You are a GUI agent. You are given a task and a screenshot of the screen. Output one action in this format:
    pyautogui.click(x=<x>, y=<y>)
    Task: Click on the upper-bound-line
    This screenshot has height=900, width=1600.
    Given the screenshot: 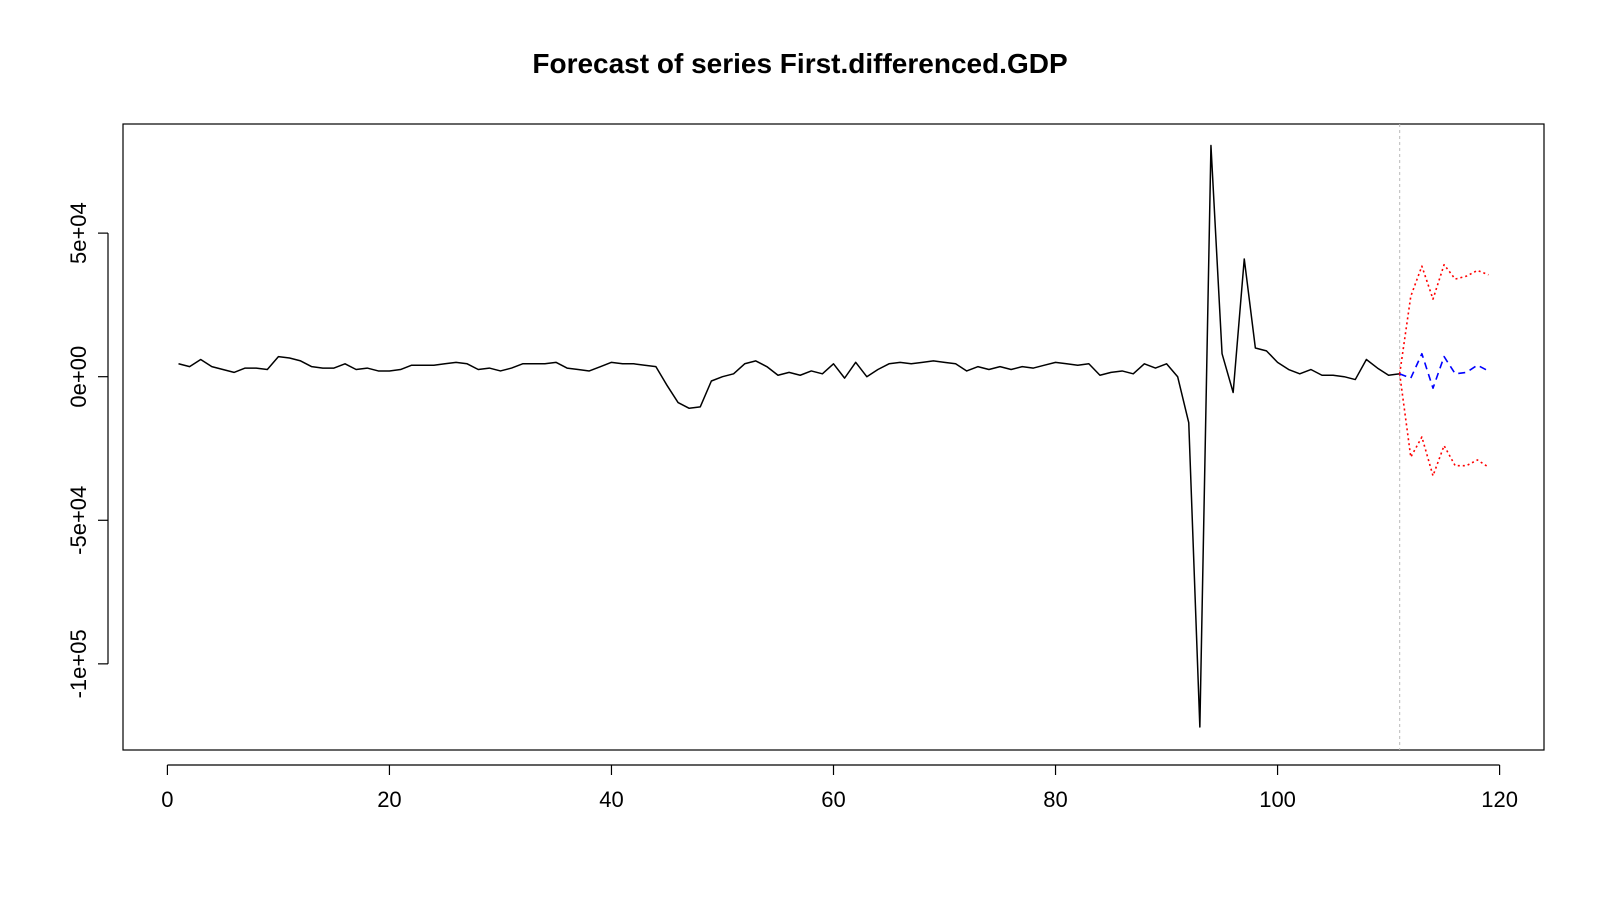 What is the action you would take?
    pyautogui.click(x=1443, y=318)
    